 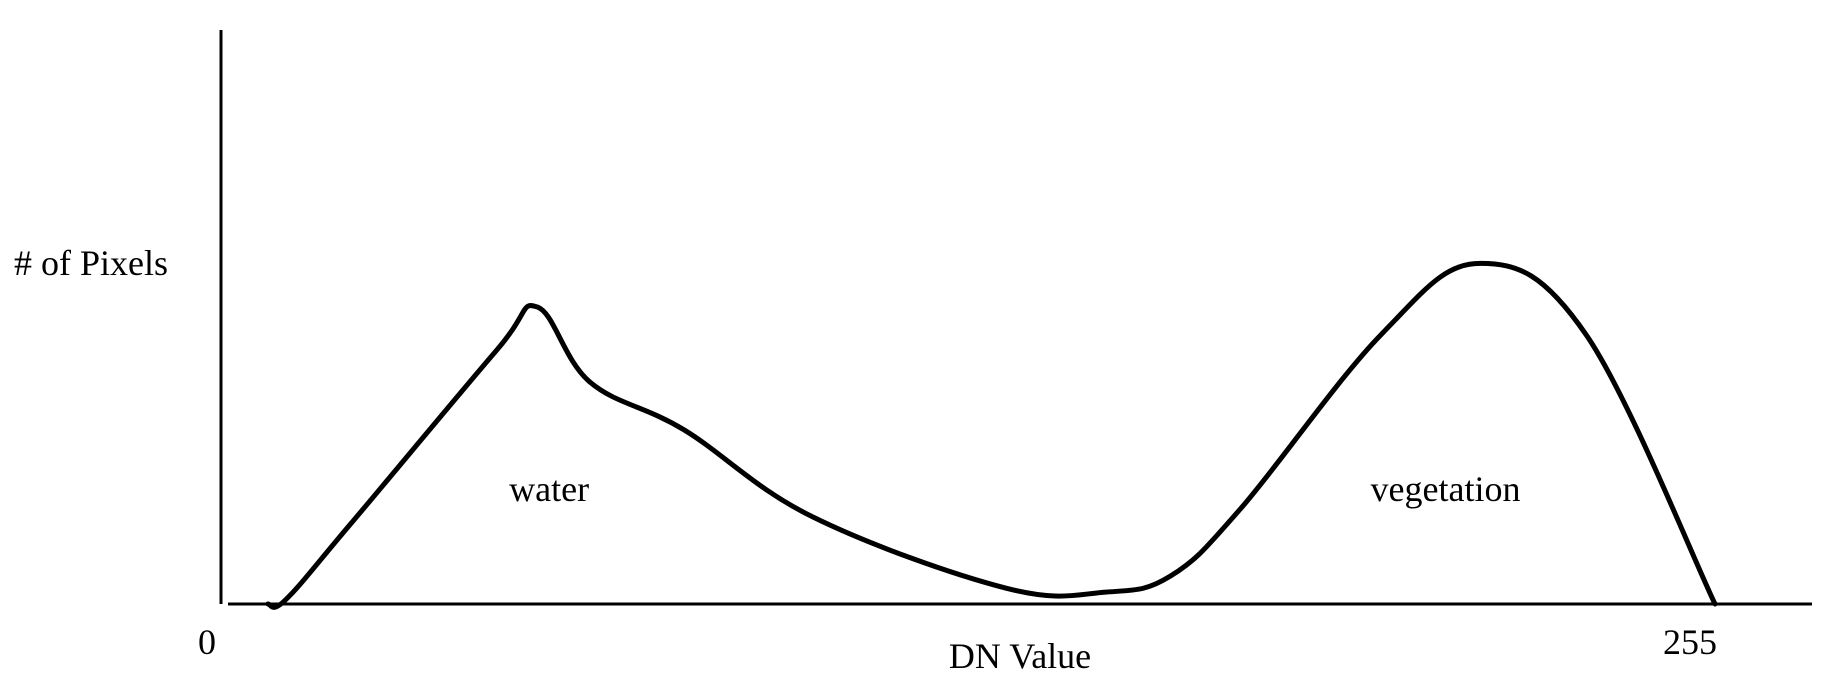 I want to click on x-axis-label: DN Value, so click(x=1020, y=656).